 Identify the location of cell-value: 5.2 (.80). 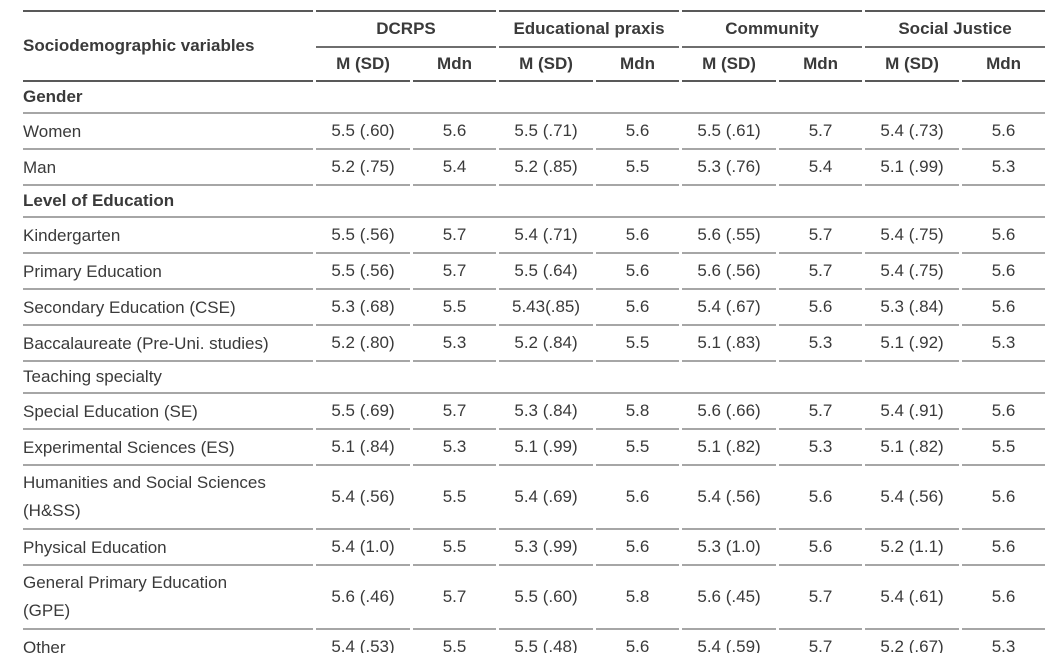
(363, 344).